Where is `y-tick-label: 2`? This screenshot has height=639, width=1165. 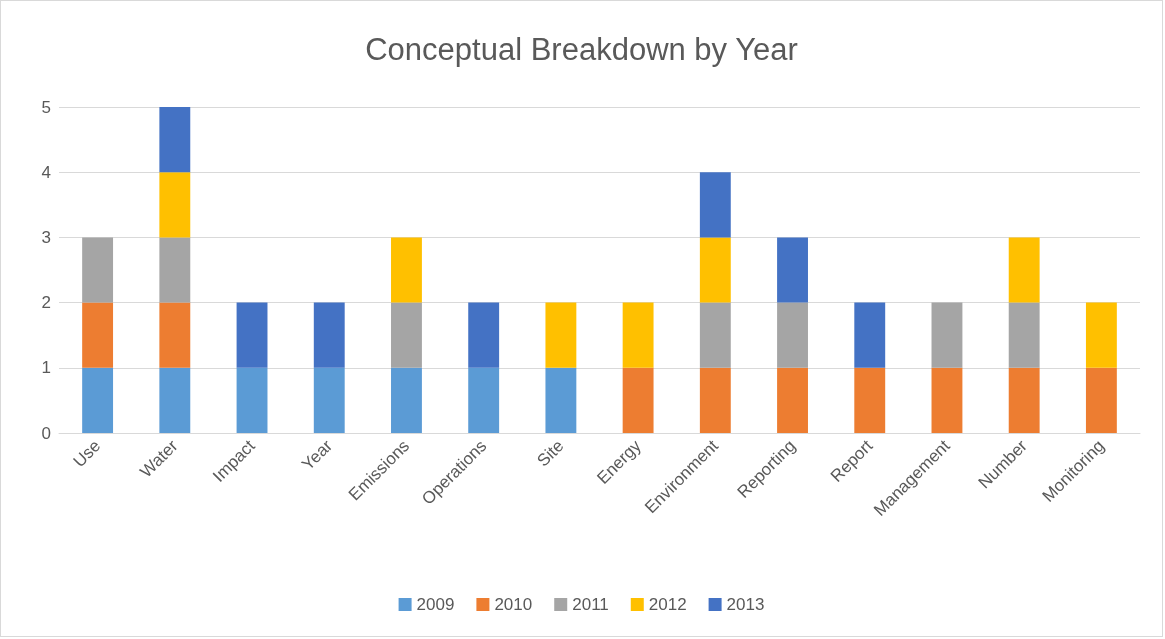 y-tick-label: 2 is located at coordinates (46, 303).